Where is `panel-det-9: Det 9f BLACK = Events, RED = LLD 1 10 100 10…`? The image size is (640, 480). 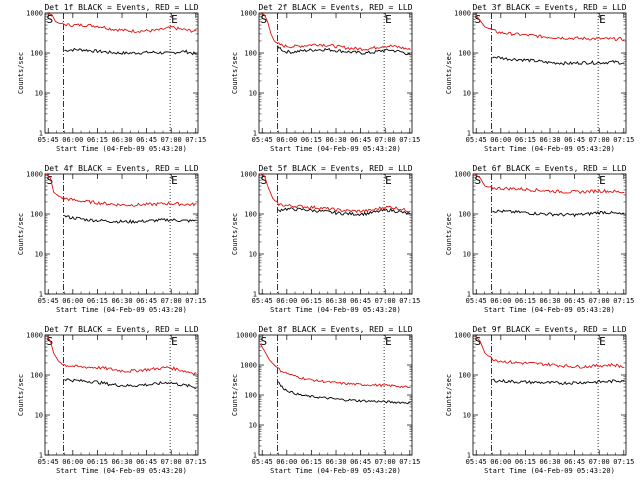
panel-det-9: Det 9f BLACK = Events, RED = LLD 1 10 100 10… is located at coordinates (539, 400).